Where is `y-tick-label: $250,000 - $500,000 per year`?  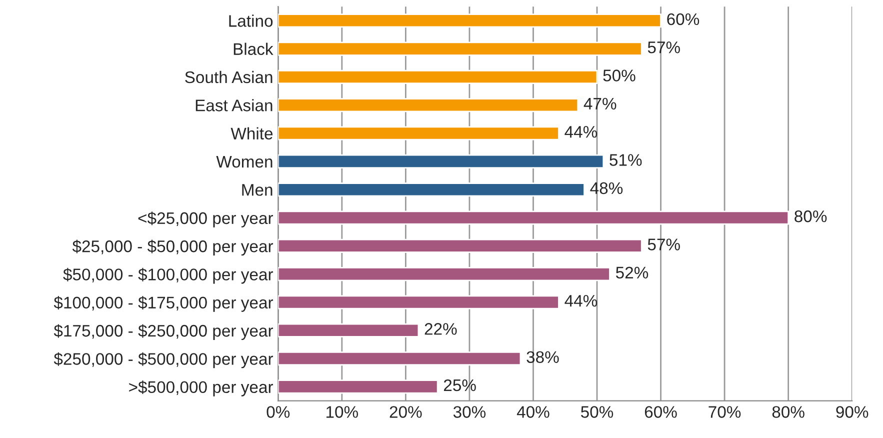 y-tick-label: $250,000 - $500,000 per year is located at coordinates (164, 360).